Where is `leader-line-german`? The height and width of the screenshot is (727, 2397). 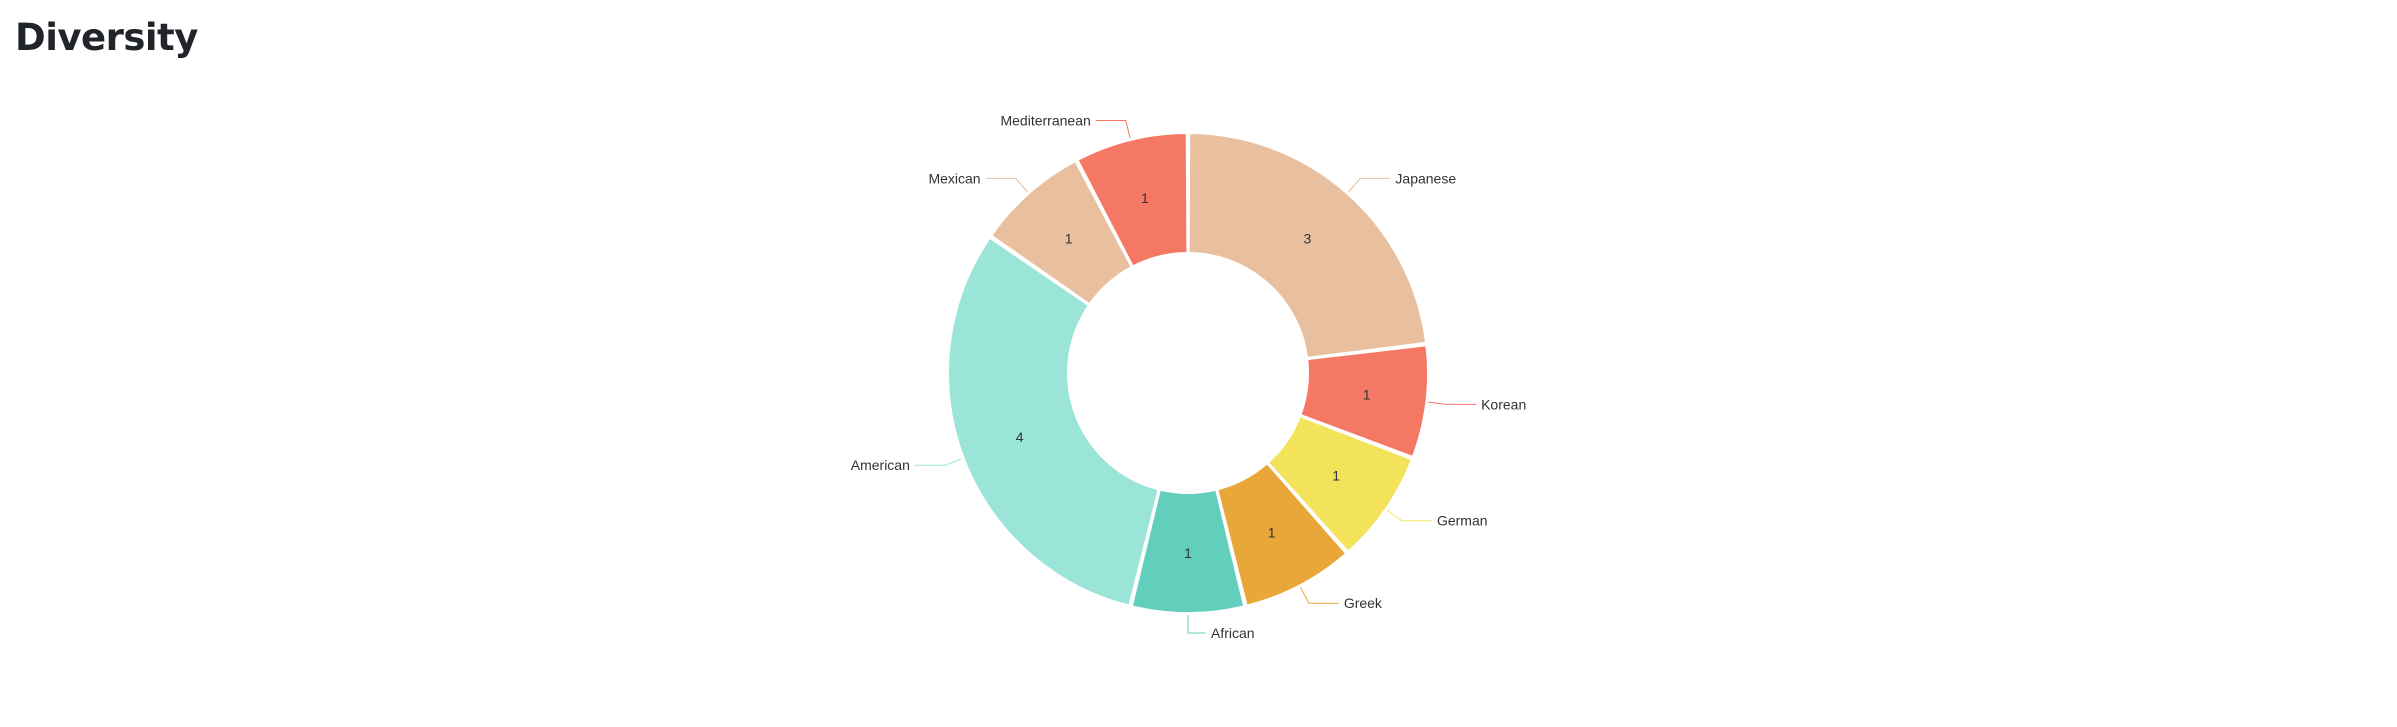
leader-line-german is located at coordinates (1409, 516).